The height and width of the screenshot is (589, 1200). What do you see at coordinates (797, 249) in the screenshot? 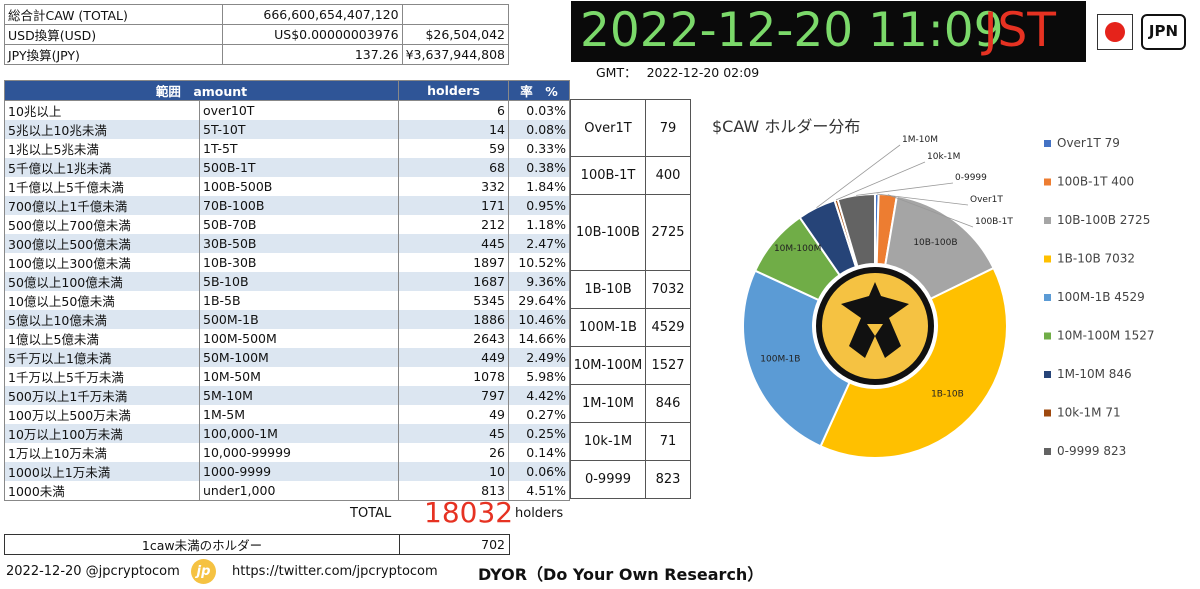
I see `slice-label: 10M-100M` at bounding box center [797, 249].